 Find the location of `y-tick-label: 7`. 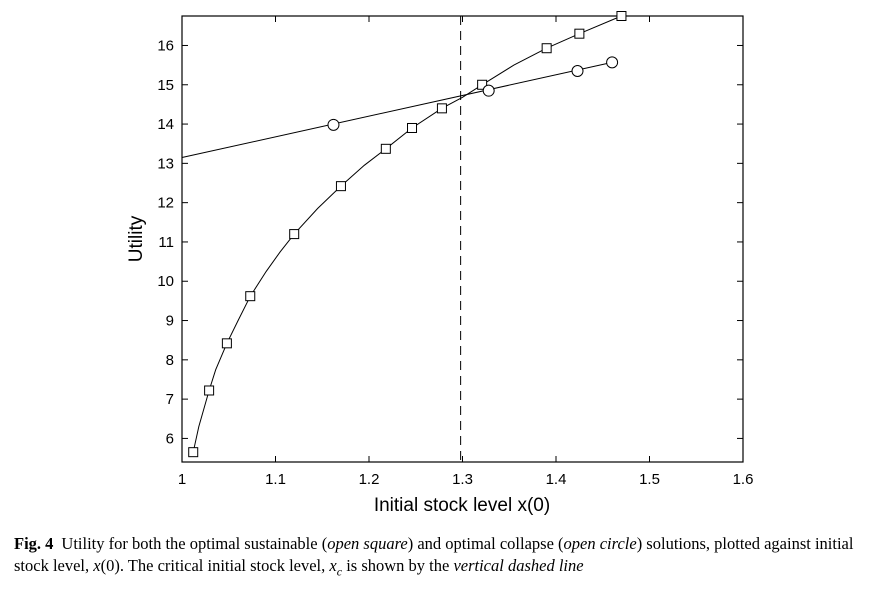

y-tick-label: 7 is located at coordinates (170, 399).